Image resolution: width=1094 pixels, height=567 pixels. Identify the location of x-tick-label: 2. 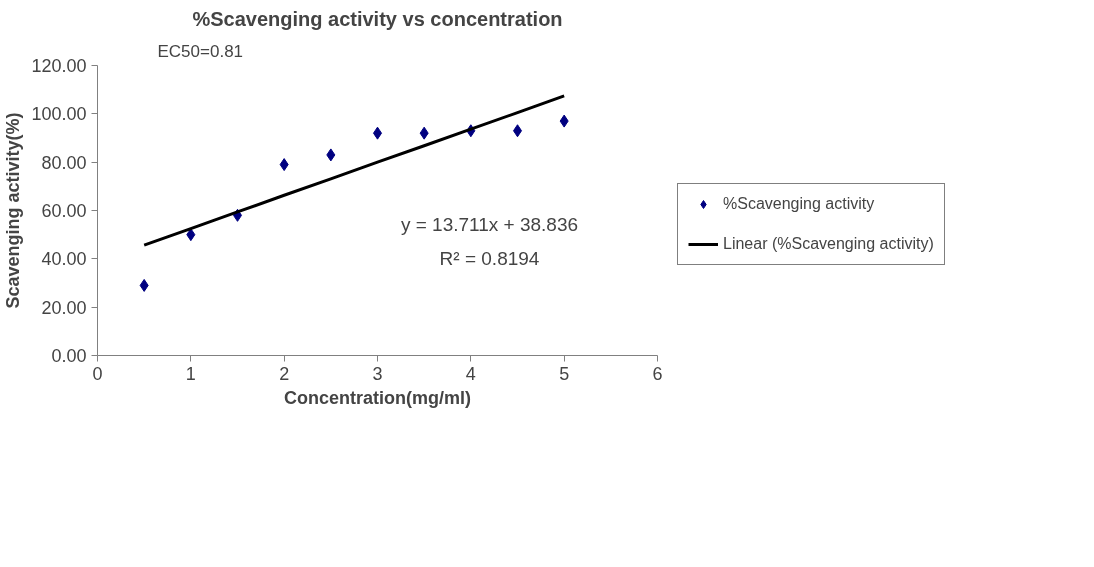
(284, 373).